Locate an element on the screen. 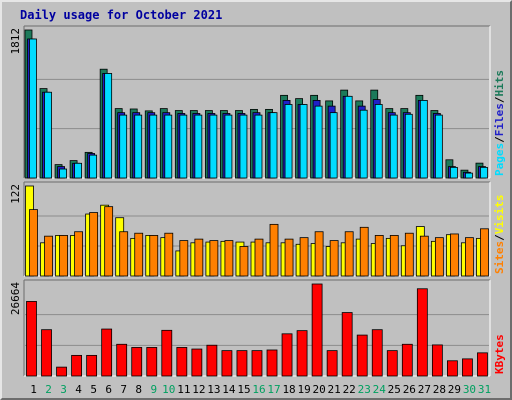  x-tick-label: 28 is located at coordinates (439, 389).